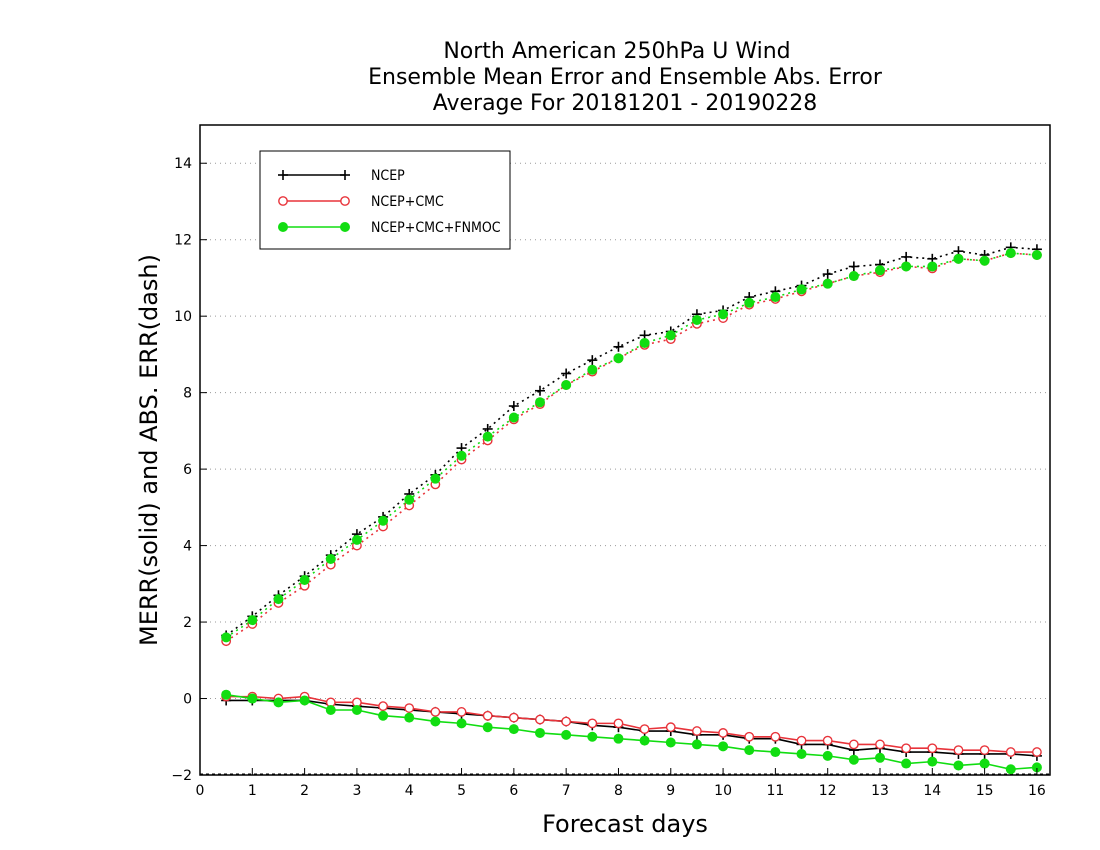 Image resolution: width=1100 pixels, height=850 pixels. I want to click on y-tick-label: 0, so click(187, 700).